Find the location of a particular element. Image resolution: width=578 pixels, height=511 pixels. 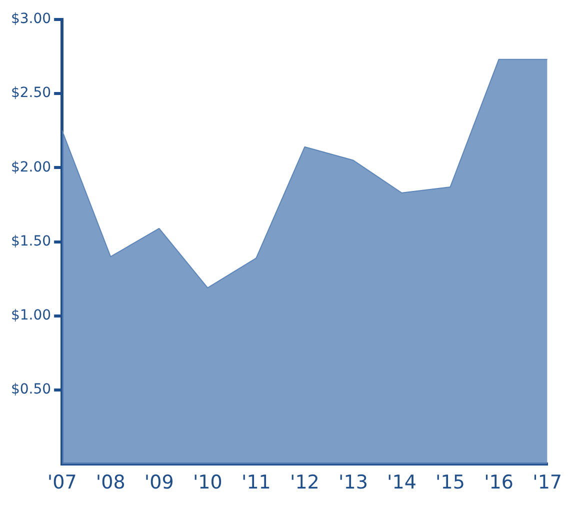

x-tick-label: '09 is located at coordinates (159, 483).